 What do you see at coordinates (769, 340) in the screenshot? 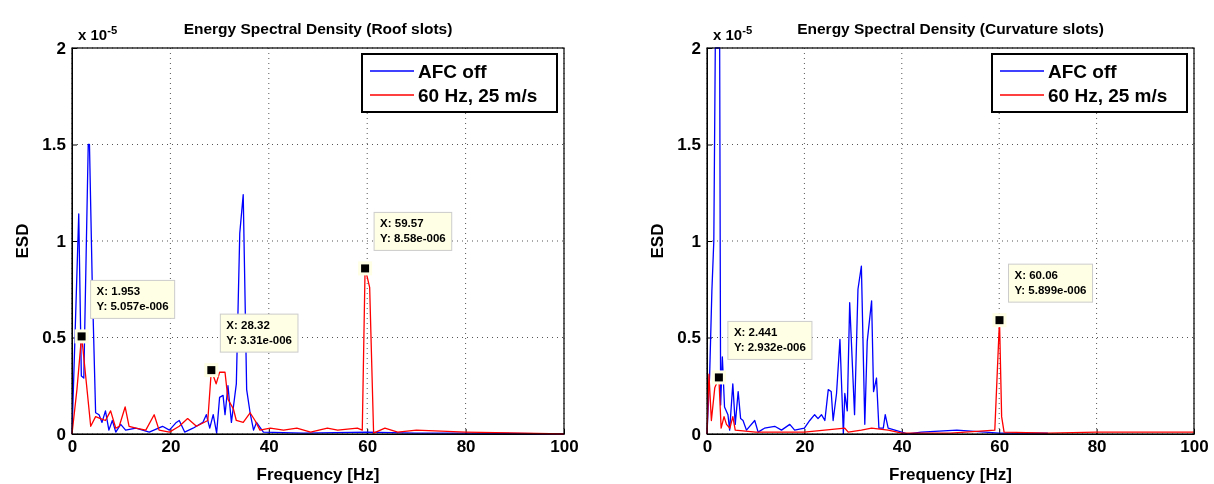
I see `annotation: X: 2.441 Y: 2.932e-006` at bounding box center [769, 340].